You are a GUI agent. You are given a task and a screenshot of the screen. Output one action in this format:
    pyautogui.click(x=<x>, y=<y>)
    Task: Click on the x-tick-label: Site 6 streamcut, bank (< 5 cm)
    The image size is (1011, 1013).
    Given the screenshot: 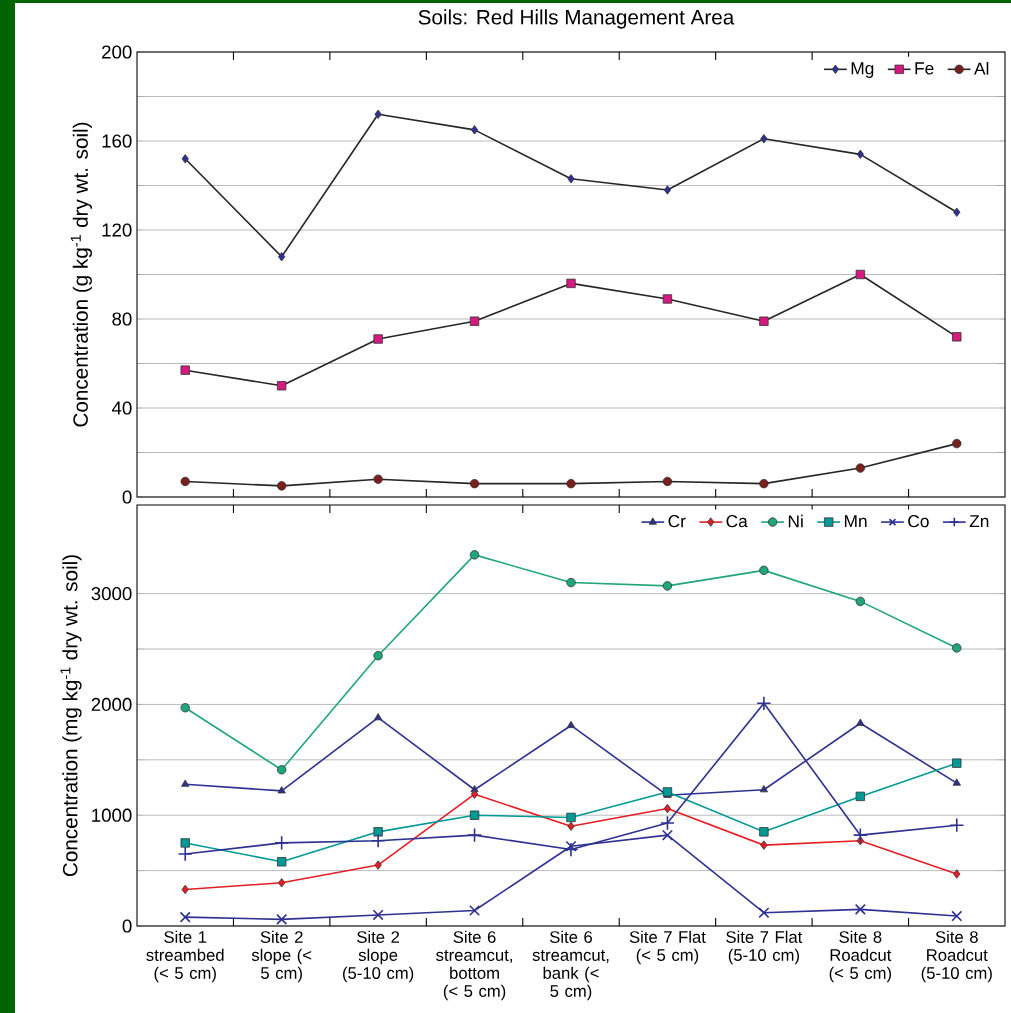 What is the action you would take?
    pyautogui.click(x=570, y=965)
    